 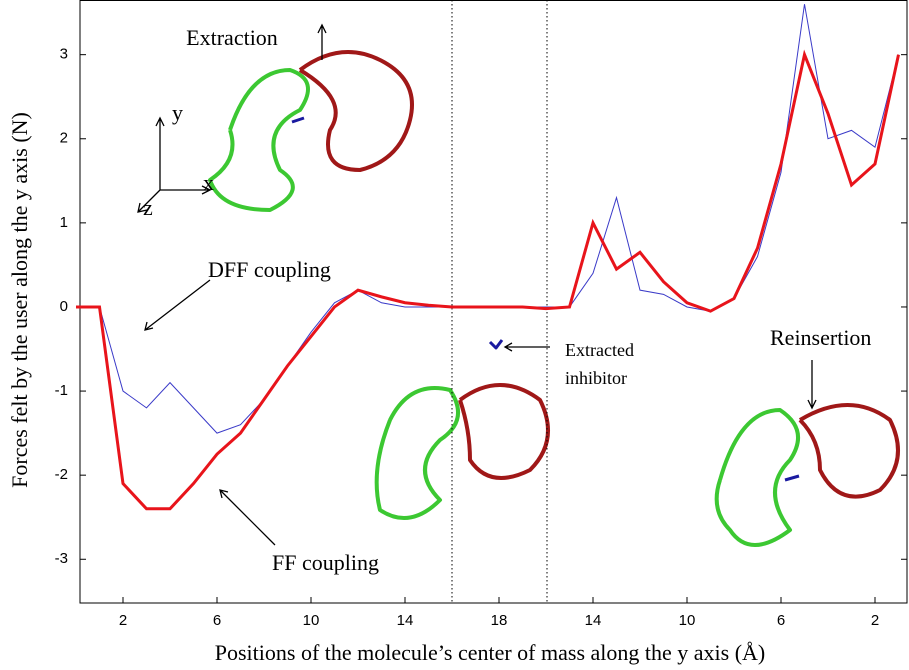 What do you see at coordinates (64, 54) in the screenshot?
I see `y-tick-label: 3` at bounding box center [64, 54].